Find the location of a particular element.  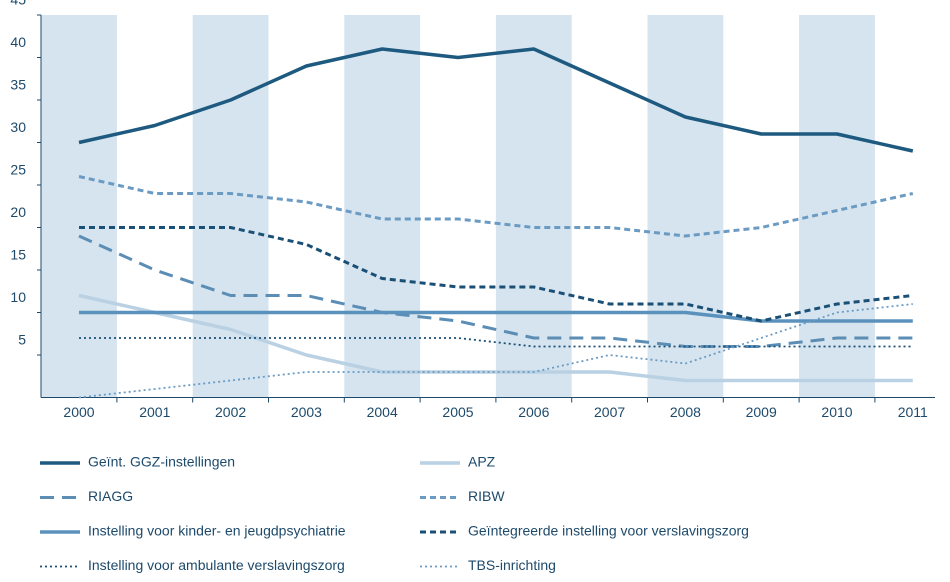

y-tick-label: 45 is located at coordinates (18, 4).